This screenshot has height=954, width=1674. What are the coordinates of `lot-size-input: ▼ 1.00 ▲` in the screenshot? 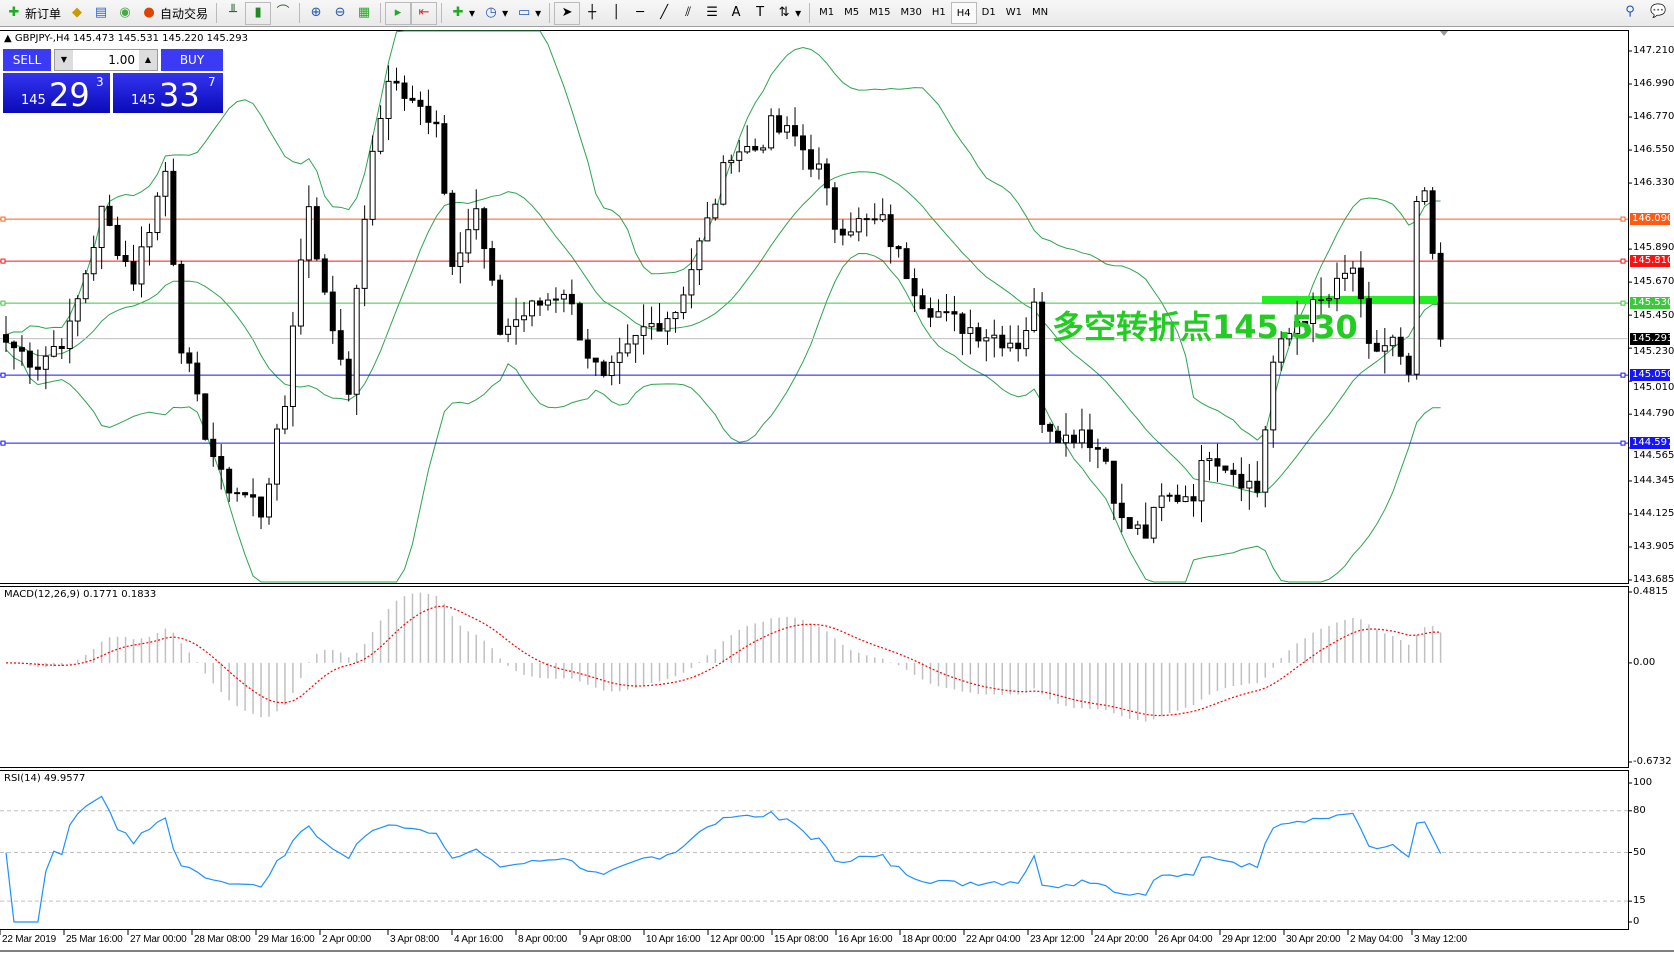 It's located at (106, 60).